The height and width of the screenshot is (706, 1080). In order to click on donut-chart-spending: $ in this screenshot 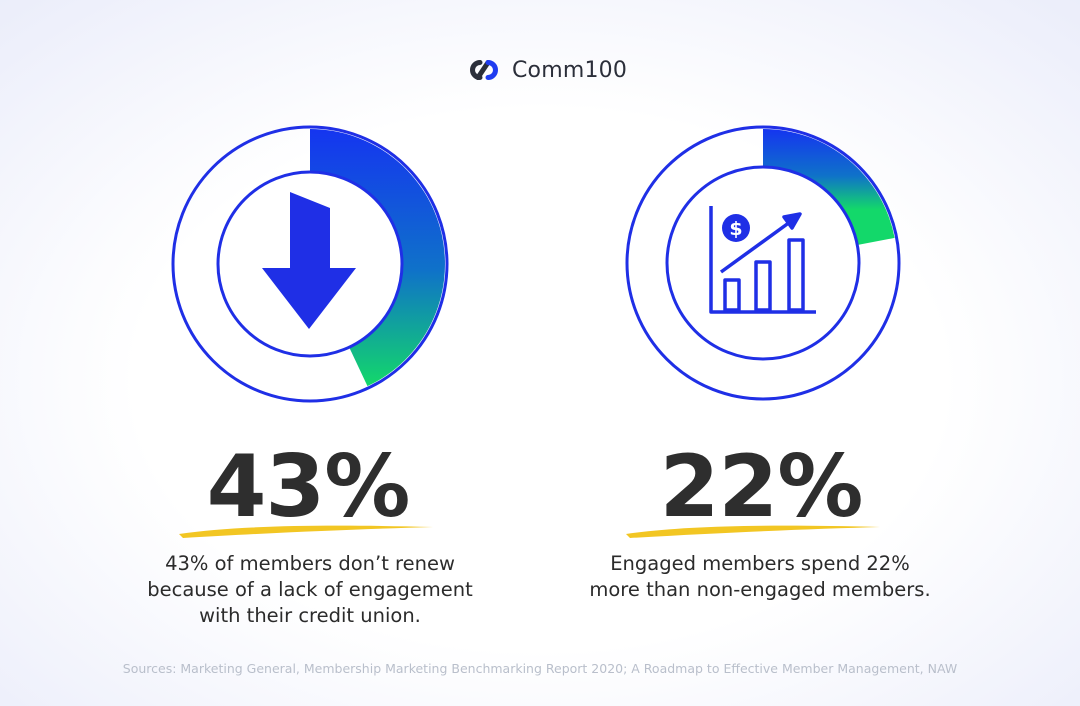, I will do `click(763, 263)`.